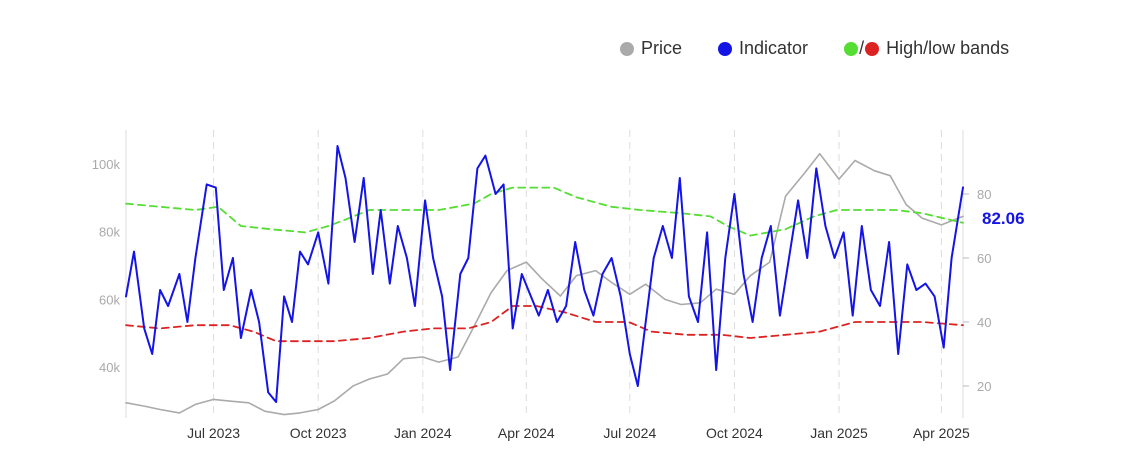 The image size is (1136, 461). Describe the element at coordinates (948, 48) in the screenshot. I see `legend-label-bands: High/low bands` at that location.